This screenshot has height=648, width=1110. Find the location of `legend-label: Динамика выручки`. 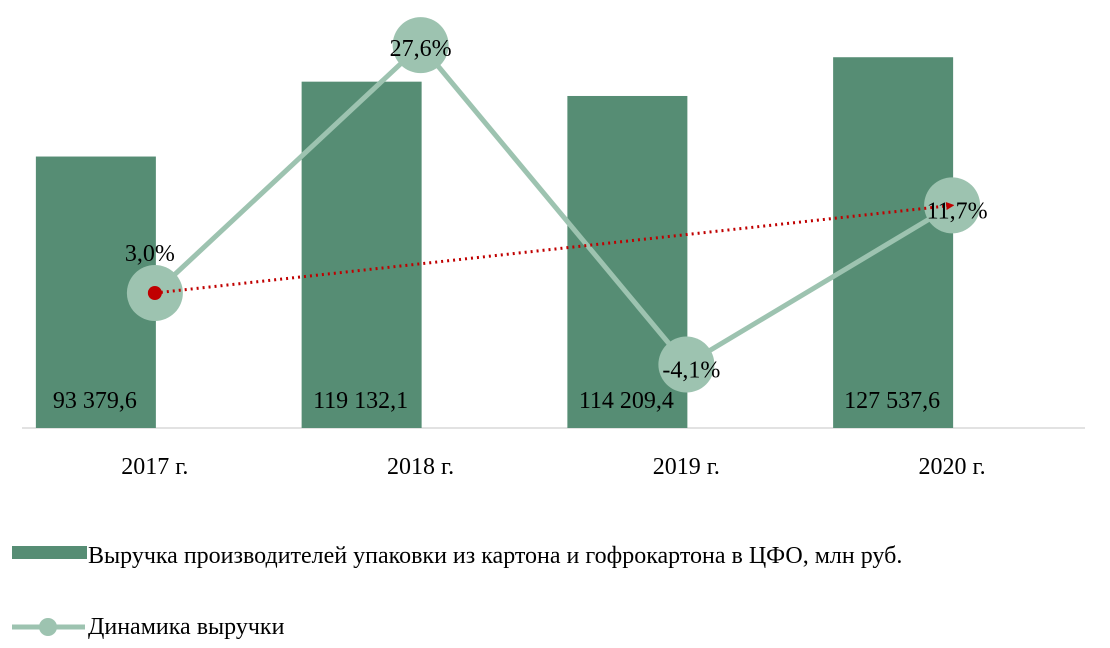

legend-label: Динамика выручки is located at coordinates (186, 627).